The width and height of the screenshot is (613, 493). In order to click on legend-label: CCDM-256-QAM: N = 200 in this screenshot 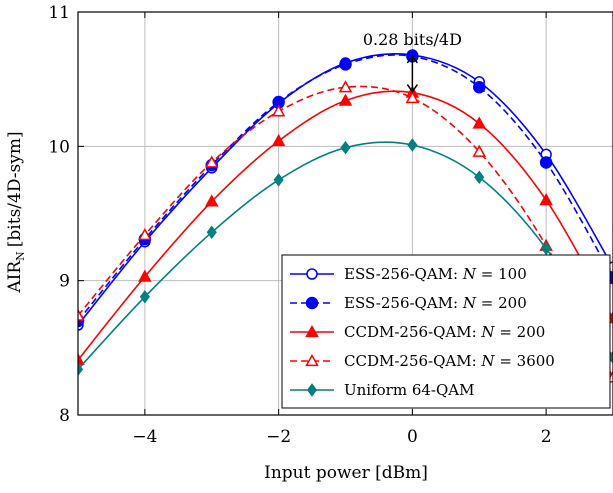, I will do `click(444, 332)`.